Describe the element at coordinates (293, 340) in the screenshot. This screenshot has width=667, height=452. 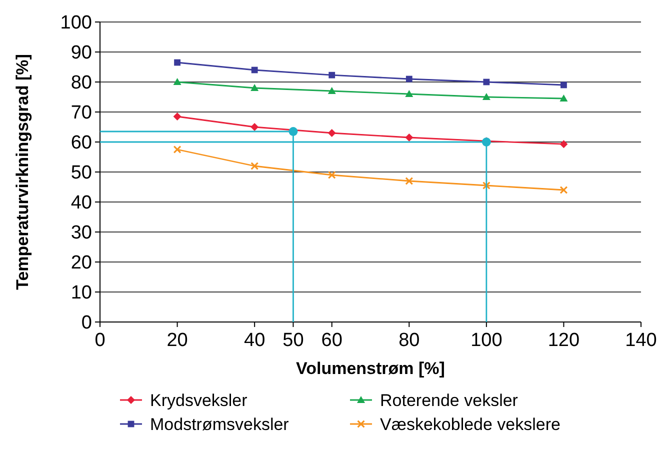
I see `x-tick-label: 50` at that location.